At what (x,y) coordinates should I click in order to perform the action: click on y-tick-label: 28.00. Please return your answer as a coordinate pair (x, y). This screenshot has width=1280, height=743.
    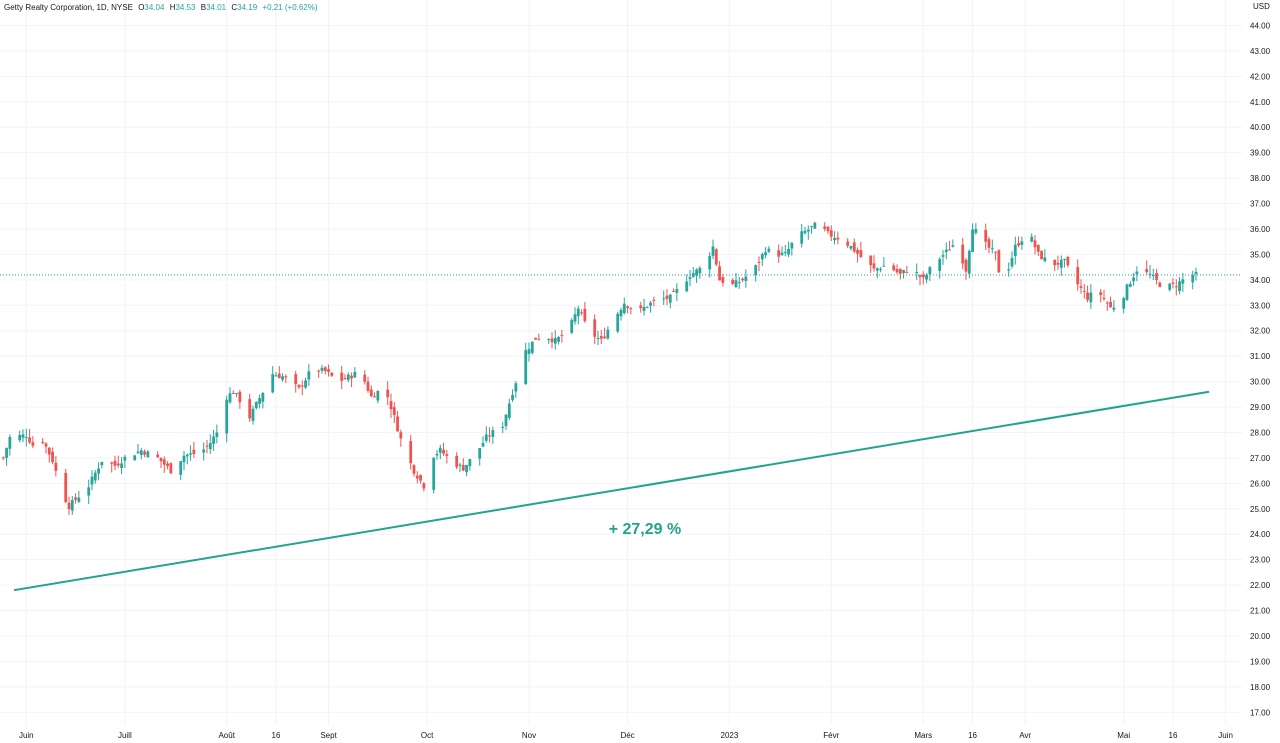
    Looking at the image, I should click on (1260, 432).